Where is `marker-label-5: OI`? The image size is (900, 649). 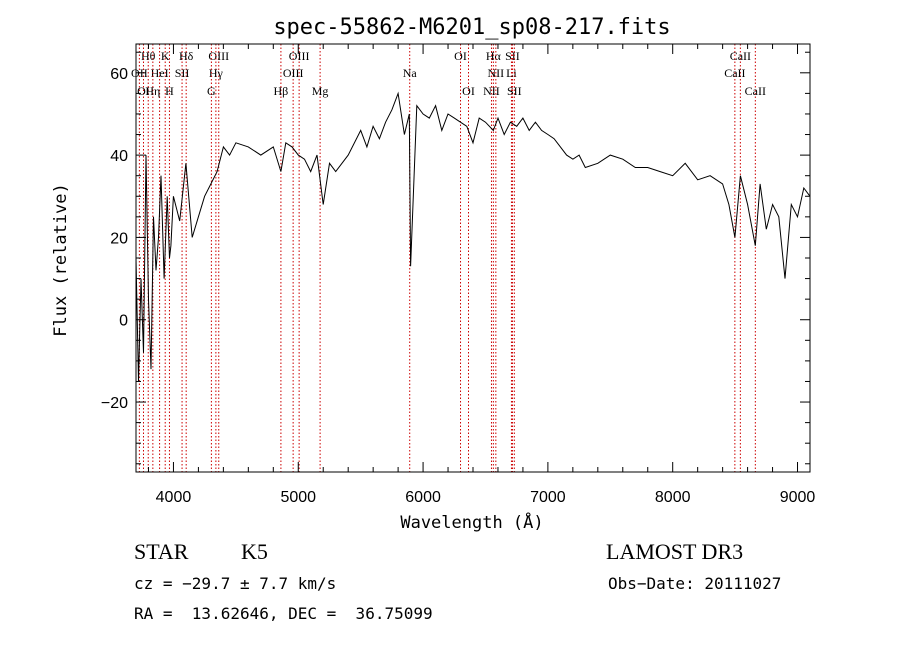 marker-label-5: OI is located at coordinates (460, 56).